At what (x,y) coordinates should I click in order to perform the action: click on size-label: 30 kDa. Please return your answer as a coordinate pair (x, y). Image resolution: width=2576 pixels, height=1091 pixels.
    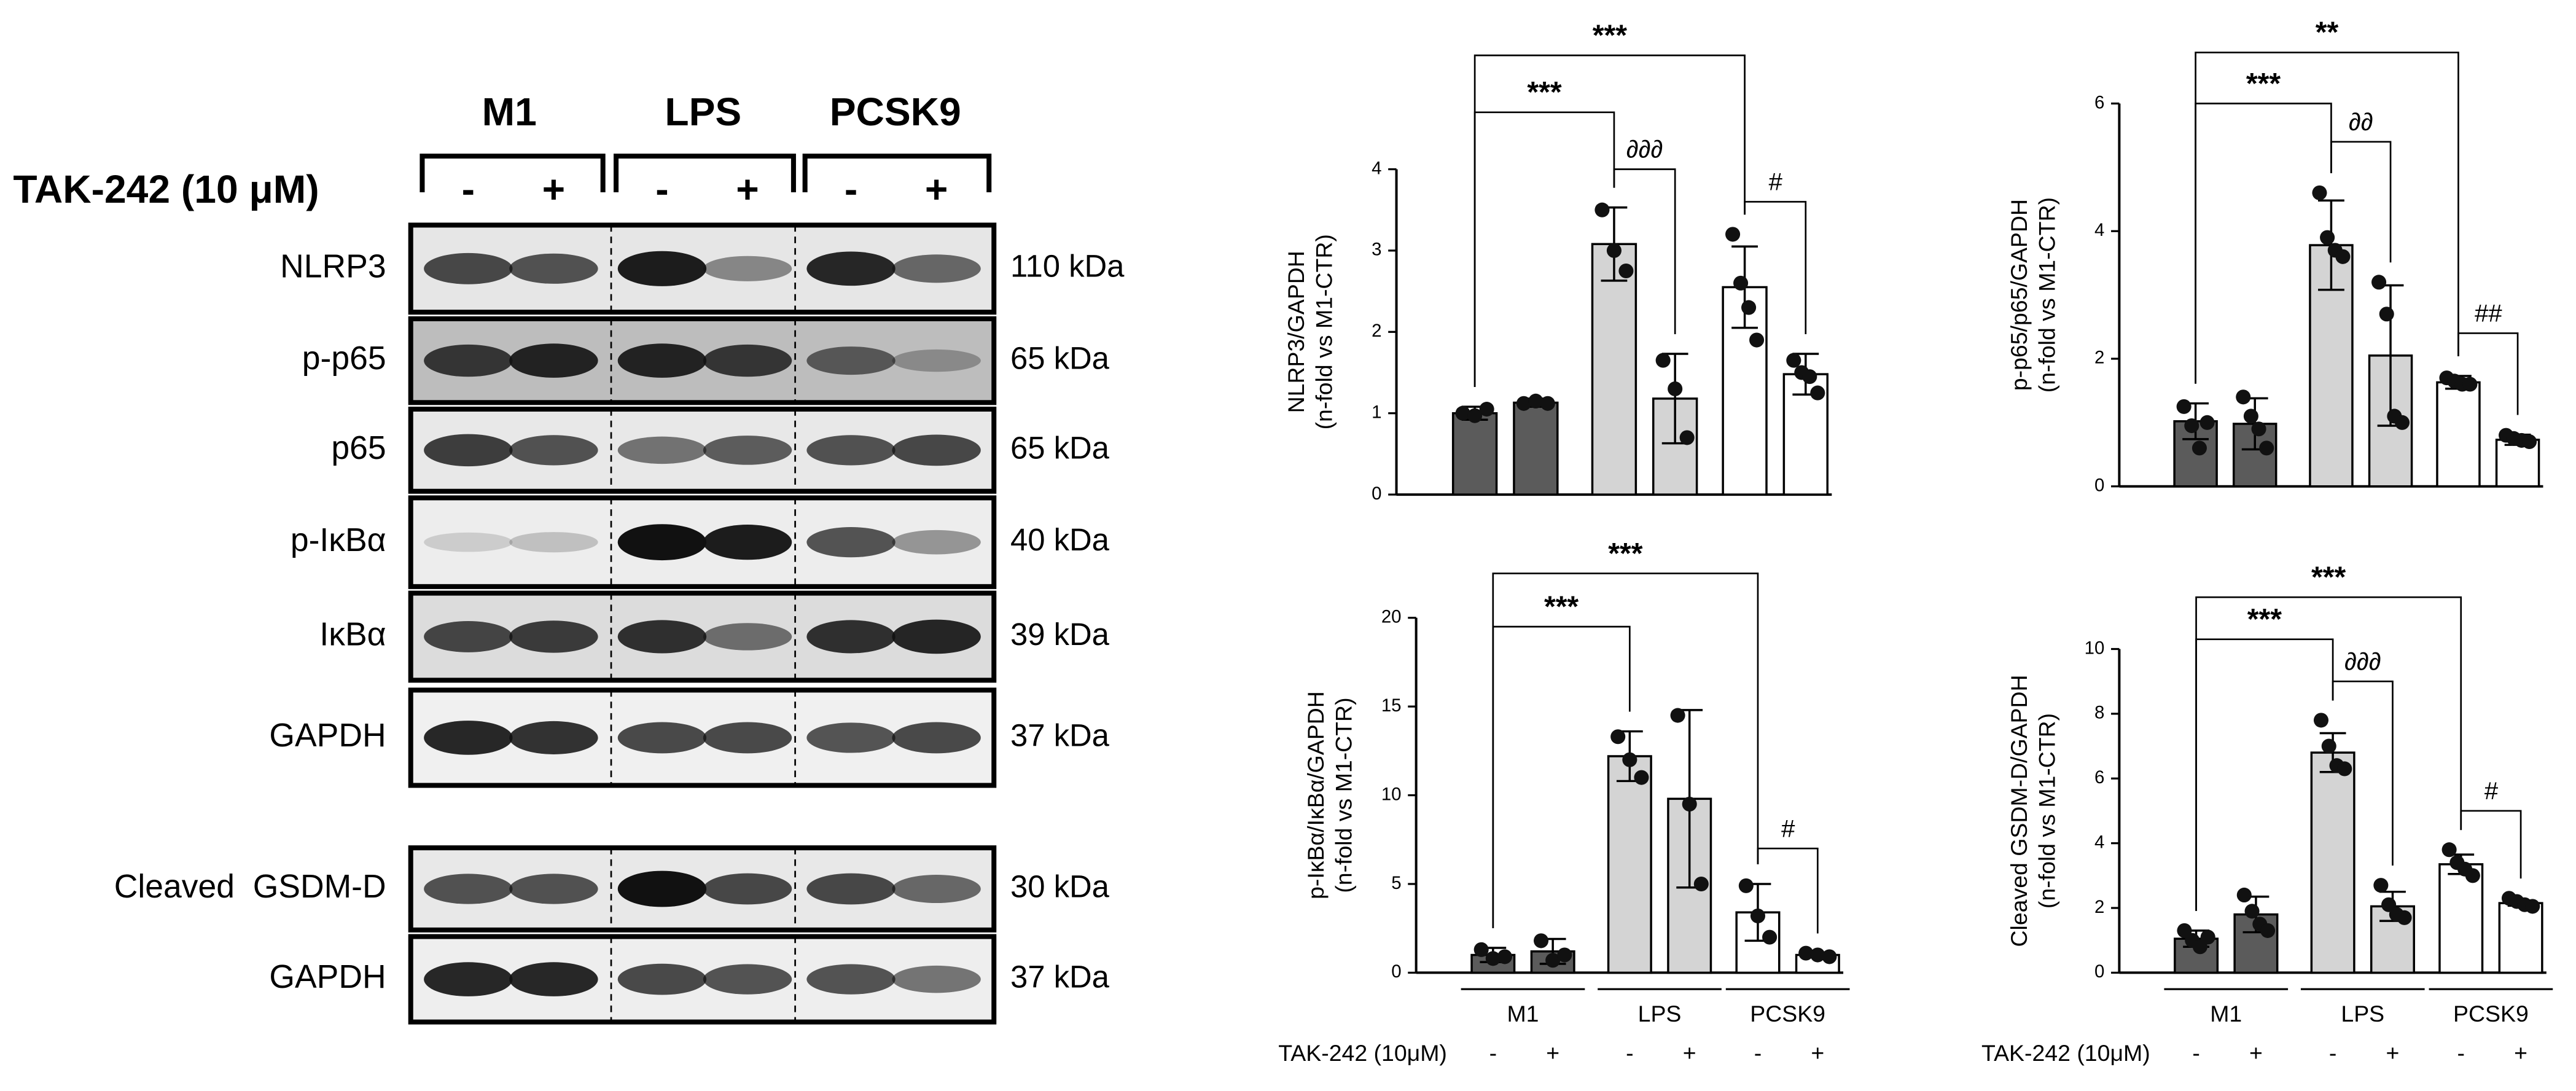
    Looking at the image, I should click on (1060, 887).